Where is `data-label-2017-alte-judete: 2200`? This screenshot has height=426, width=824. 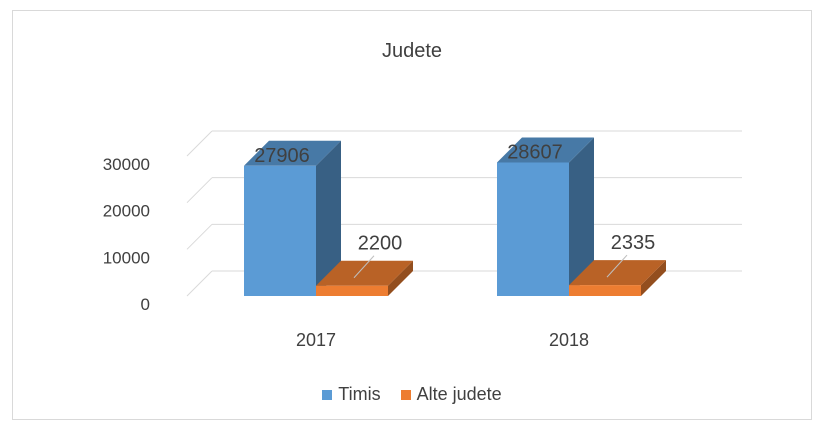 data-label-2017-alte-judete: 2200 is located at coordinates (380, 244).